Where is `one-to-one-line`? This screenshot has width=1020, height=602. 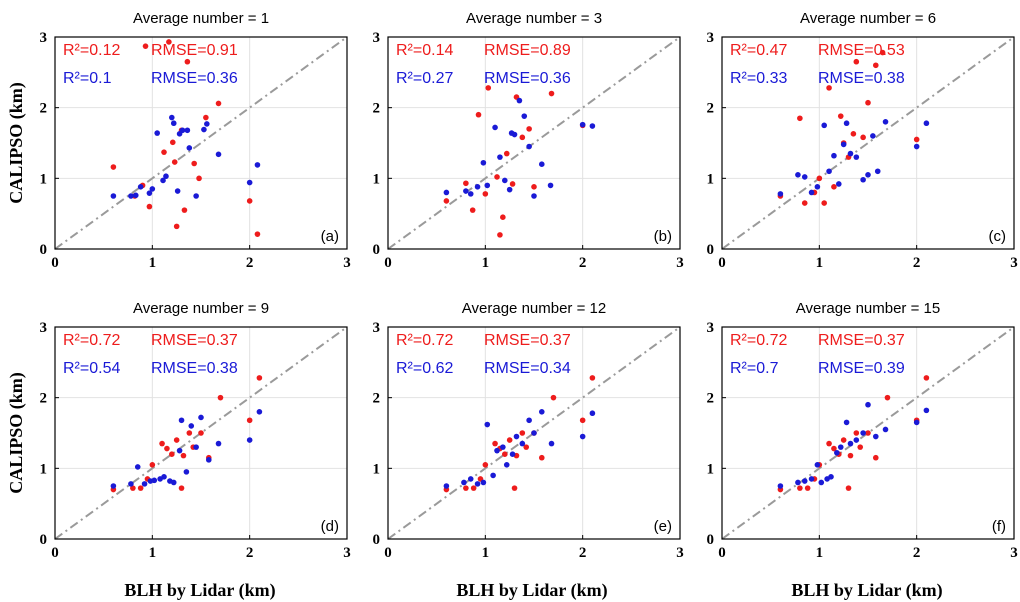
one-to-one-line is located at coordinates (534, 143).